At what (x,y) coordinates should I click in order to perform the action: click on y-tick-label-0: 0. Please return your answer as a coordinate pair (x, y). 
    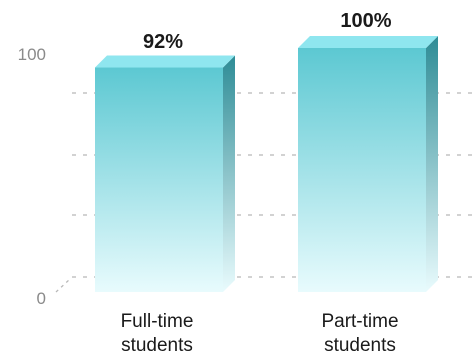
    Looking at the image, I should click on (41, 298).